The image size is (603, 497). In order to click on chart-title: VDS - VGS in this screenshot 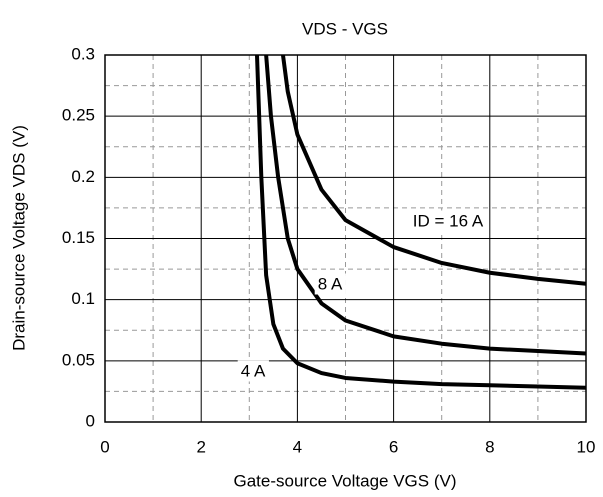, I will do `click(345, 28)`.